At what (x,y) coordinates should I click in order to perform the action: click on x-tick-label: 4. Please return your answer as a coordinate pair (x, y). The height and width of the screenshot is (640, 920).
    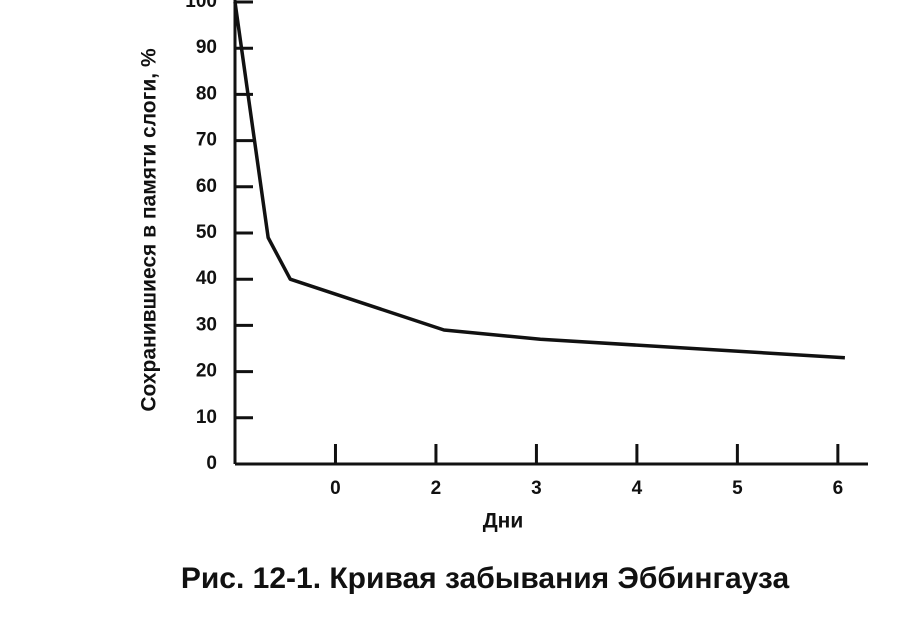
    Looking at the image, I should click on (637, 488).